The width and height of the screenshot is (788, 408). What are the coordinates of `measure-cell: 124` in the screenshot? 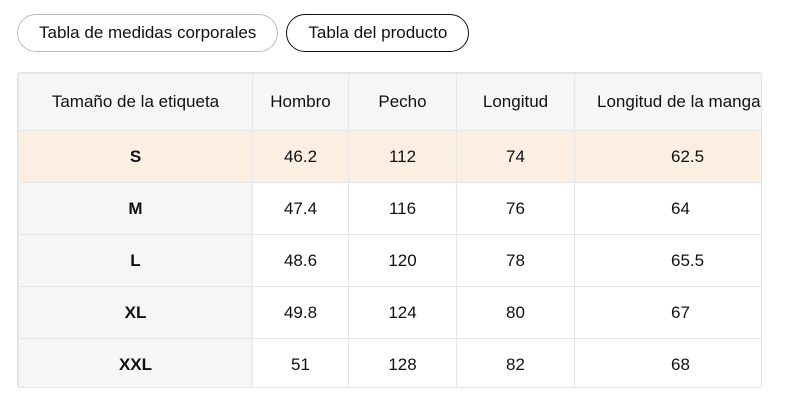 It's located at (402, 312).